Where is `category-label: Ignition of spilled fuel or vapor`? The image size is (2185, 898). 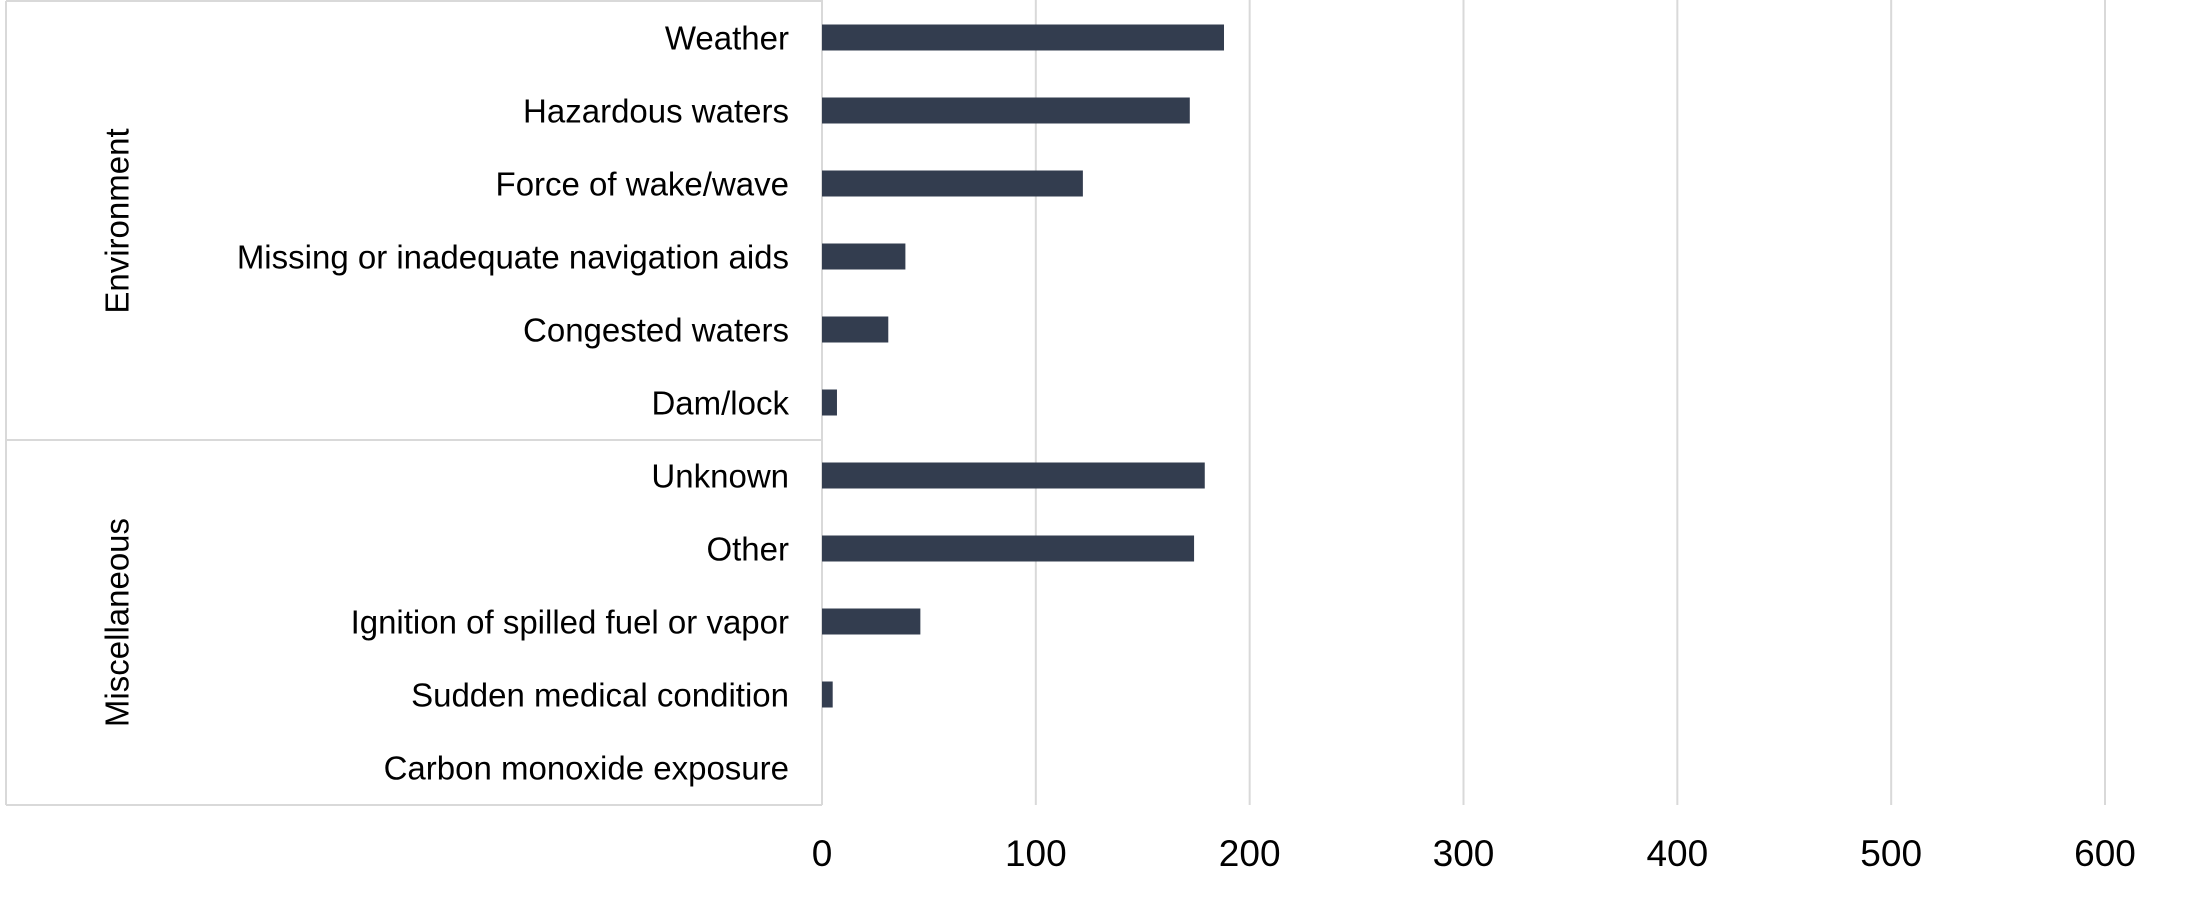 category-label: Ignition of spilled fuel or vapor is located at coordinates (570, 622).